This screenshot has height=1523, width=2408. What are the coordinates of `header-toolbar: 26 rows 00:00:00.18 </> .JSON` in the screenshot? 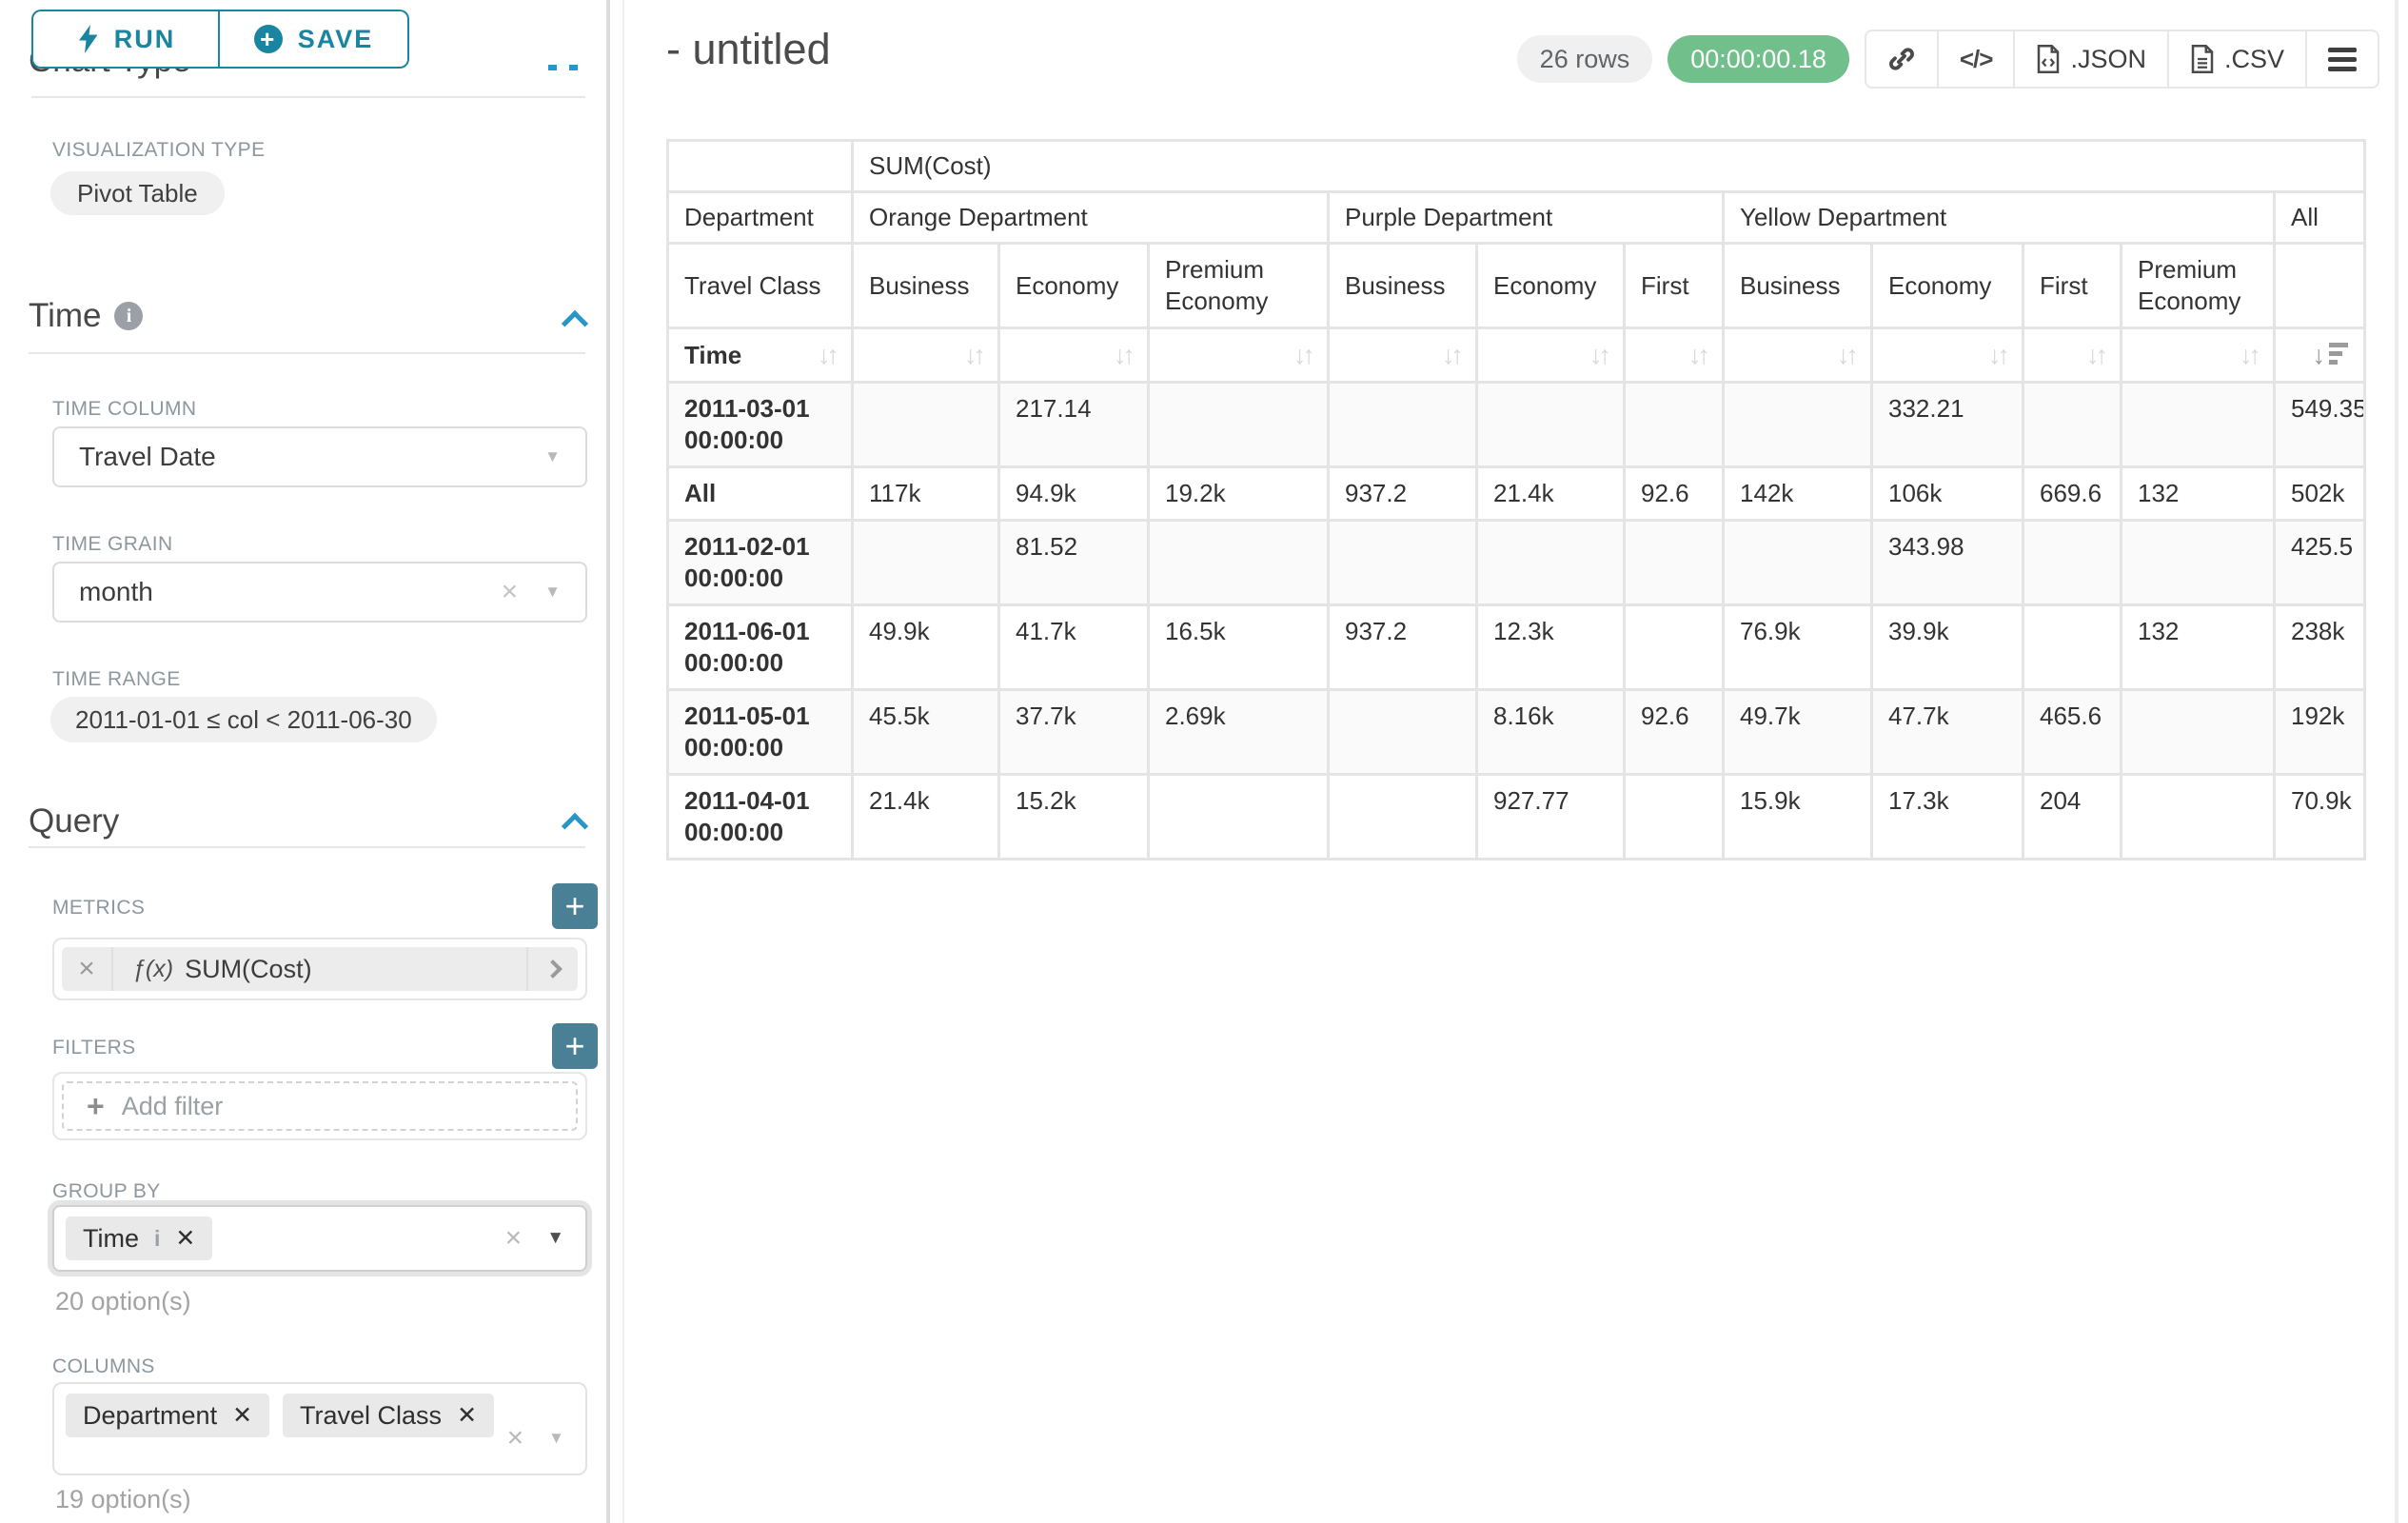 It's located at (1947, 59).